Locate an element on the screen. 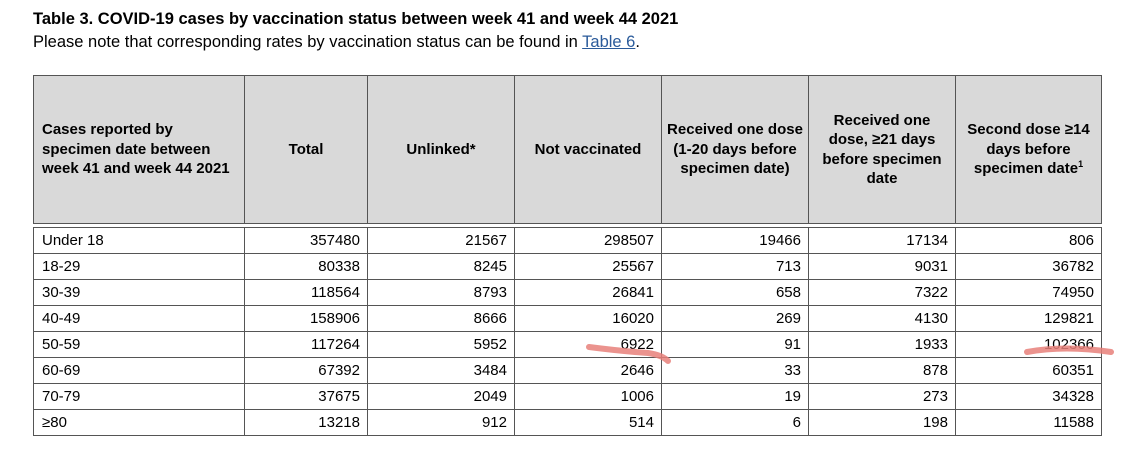 This screenshot has height=455, width=1126. unlinked-cell: 912 is located at coordinates (441, 422).